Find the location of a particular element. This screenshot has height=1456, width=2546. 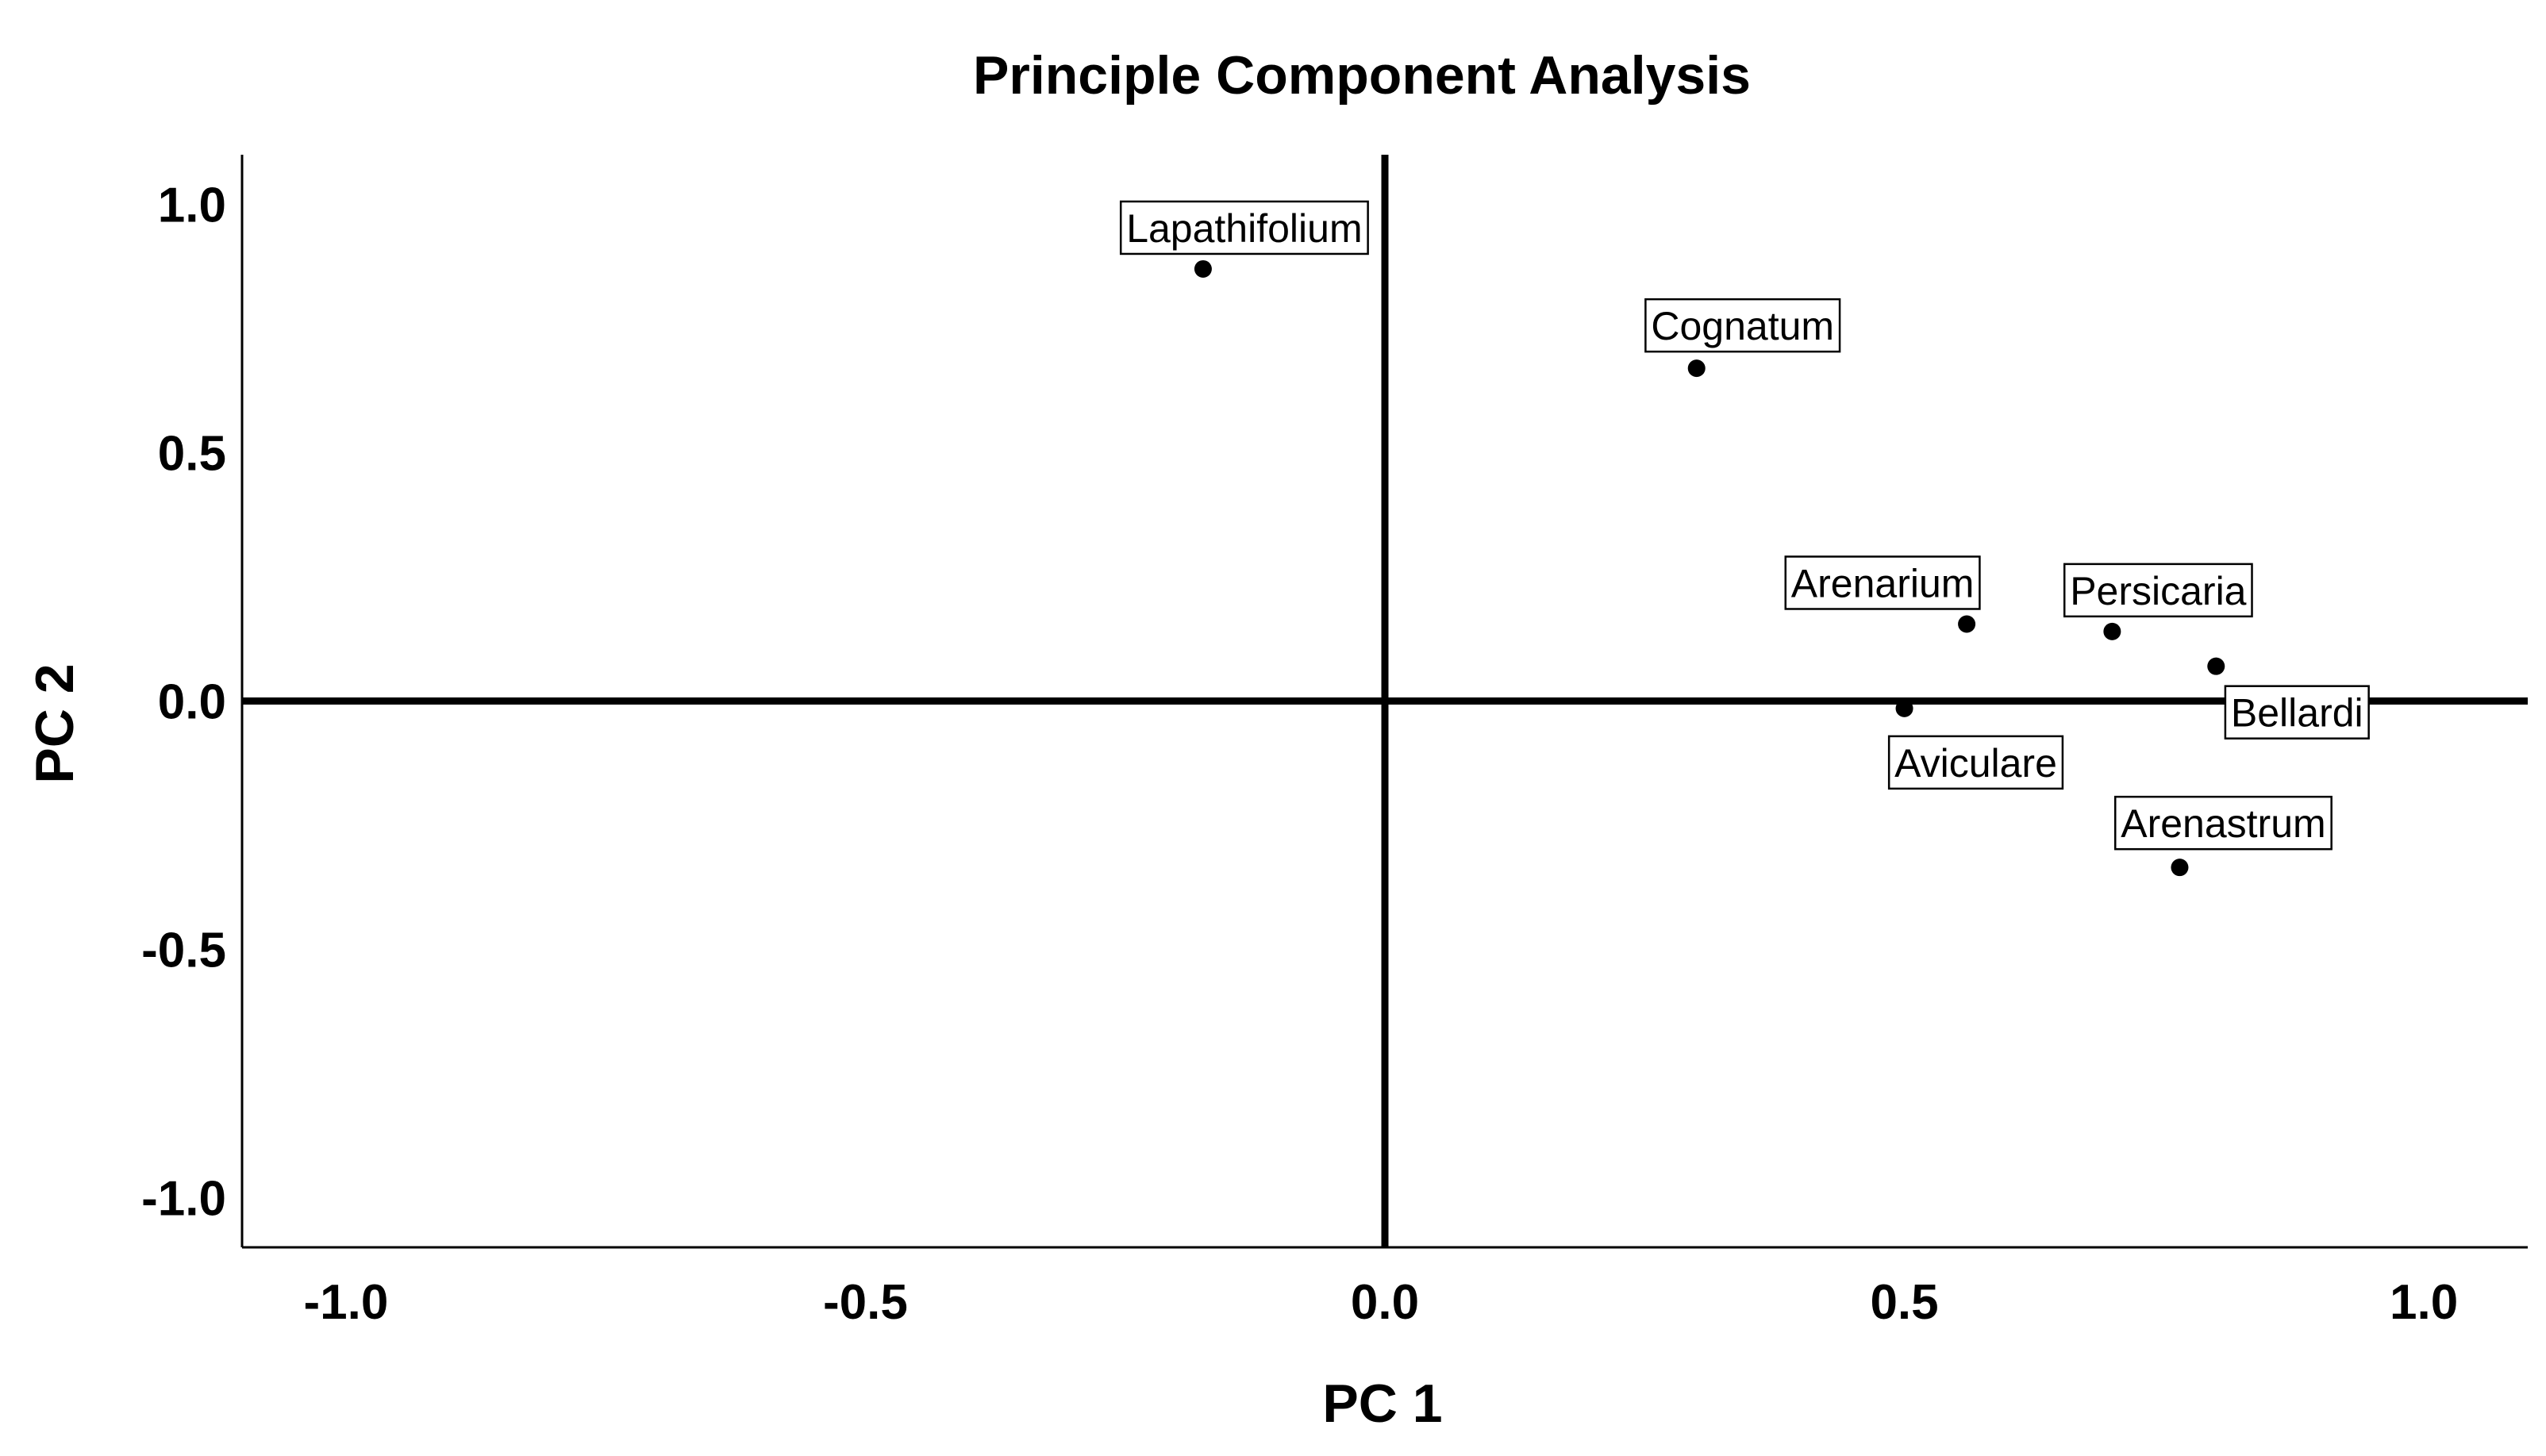

point-label: Bellardi is located at coordinates (2297, 713).